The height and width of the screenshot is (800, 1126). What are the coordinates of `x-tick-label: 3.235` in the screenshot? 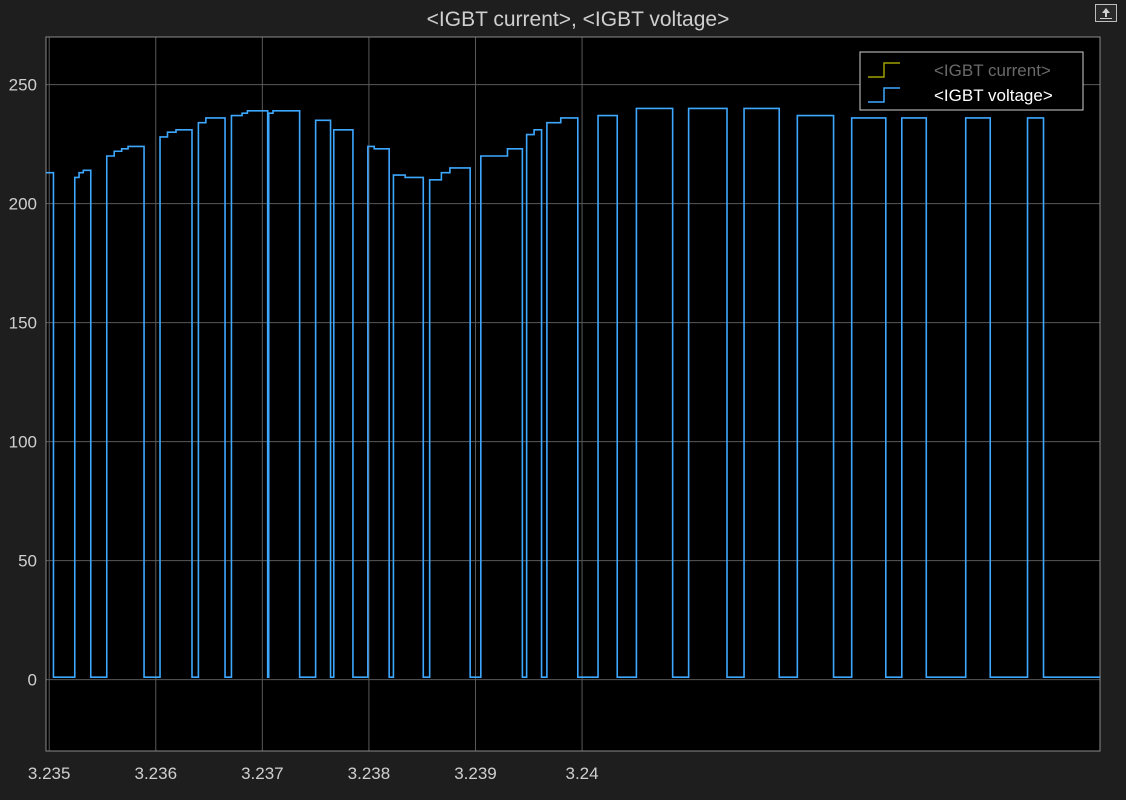 It's located at (49, 773).